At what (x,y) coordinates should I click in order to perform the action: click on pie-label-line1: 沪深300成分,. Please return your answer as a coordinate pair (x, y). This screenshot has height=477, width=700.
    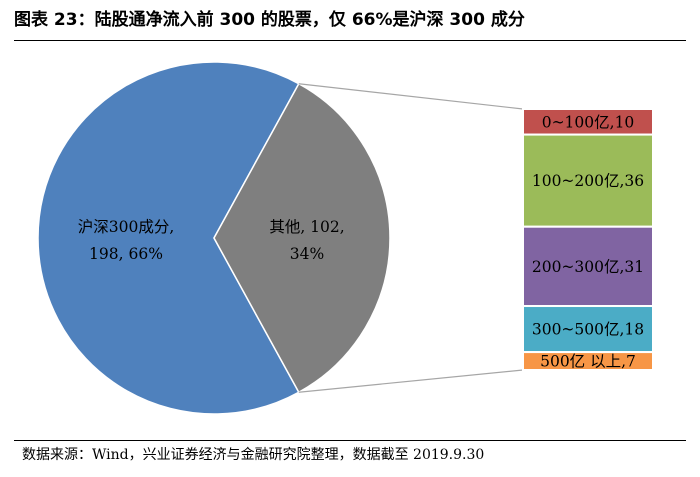
    Looking at the image, I should click on (126, 227).